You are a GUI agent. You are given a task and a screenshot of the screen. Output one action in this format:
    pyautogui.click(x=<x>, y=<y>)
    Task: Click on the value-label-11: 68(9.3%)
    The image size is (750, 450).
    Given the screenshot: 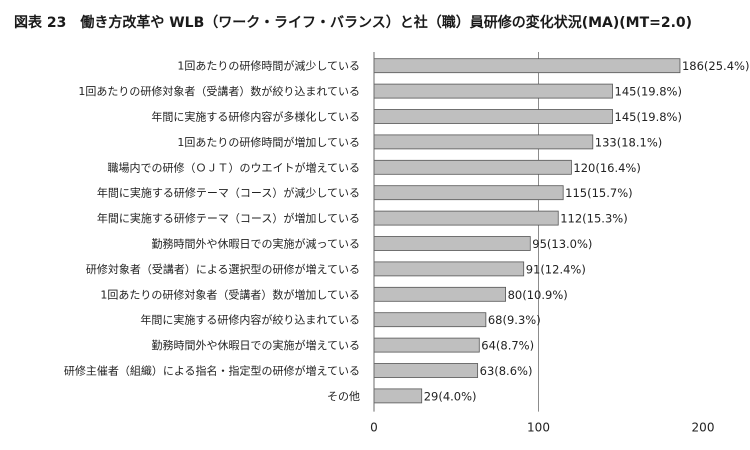 What is the action you would take?
    pyautogui.click(x=514, y=320)
    